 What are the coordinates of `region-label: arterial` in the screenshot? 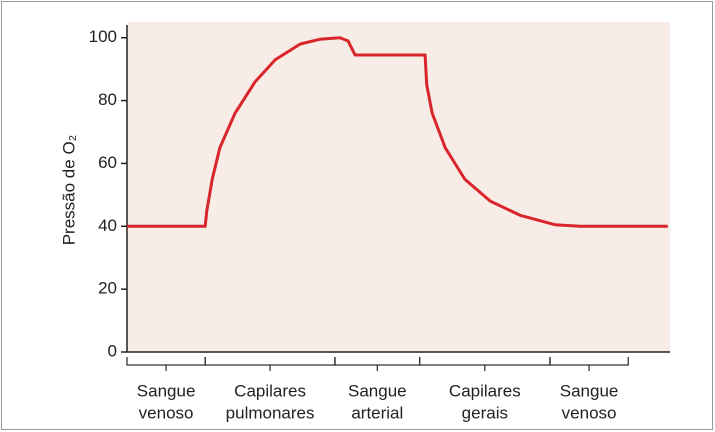 It's located at (377, 412).